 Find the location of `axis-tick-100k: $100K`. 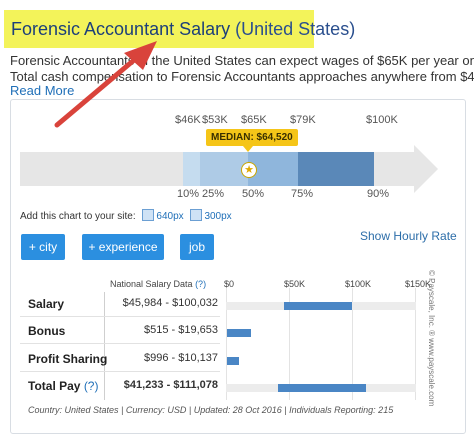

axis-tick-100k: $100K is located at coordinates (358, 284).